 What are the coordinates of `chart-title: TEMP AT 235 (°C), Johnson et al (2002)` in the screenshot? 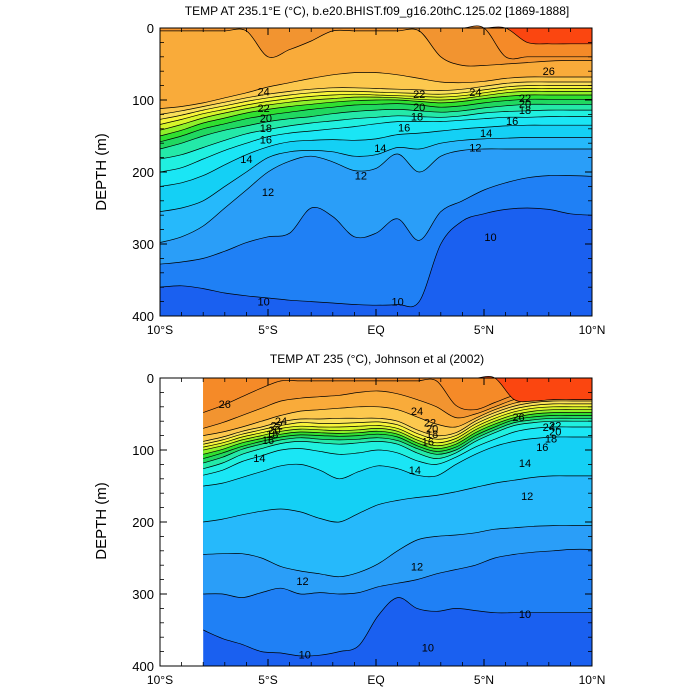 It's located at (377, 359).